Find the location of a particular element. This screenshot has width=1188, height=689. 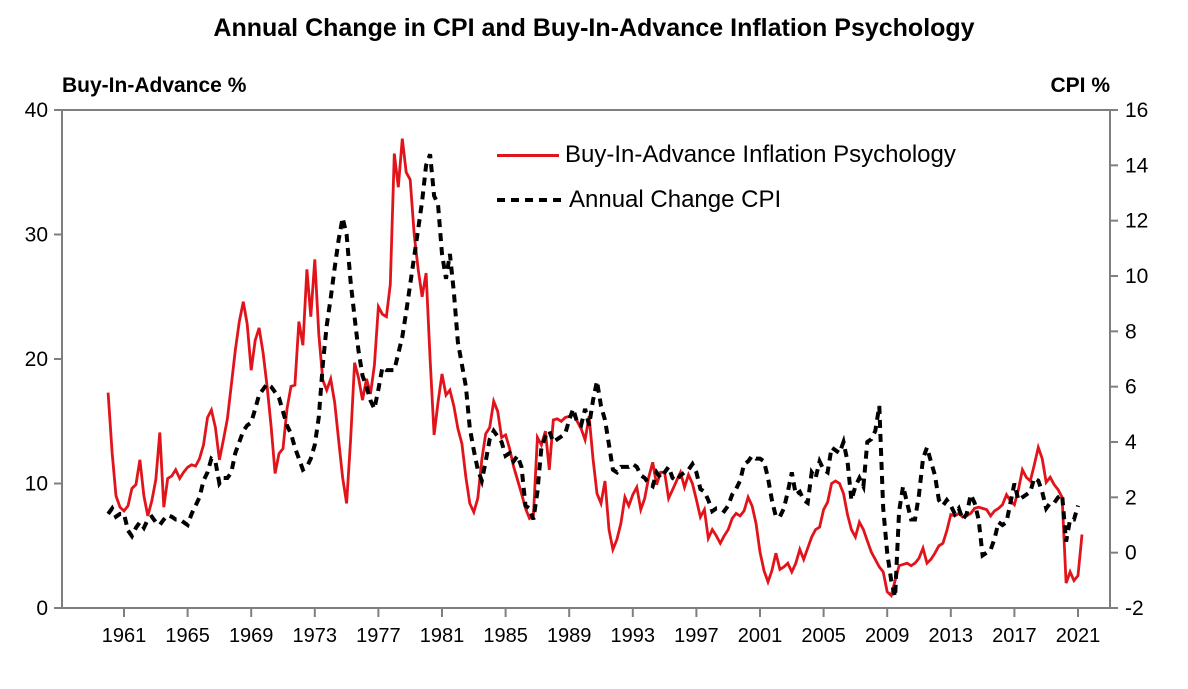

right-y-tick-label: 16 is located at coordinates (1136, 110).